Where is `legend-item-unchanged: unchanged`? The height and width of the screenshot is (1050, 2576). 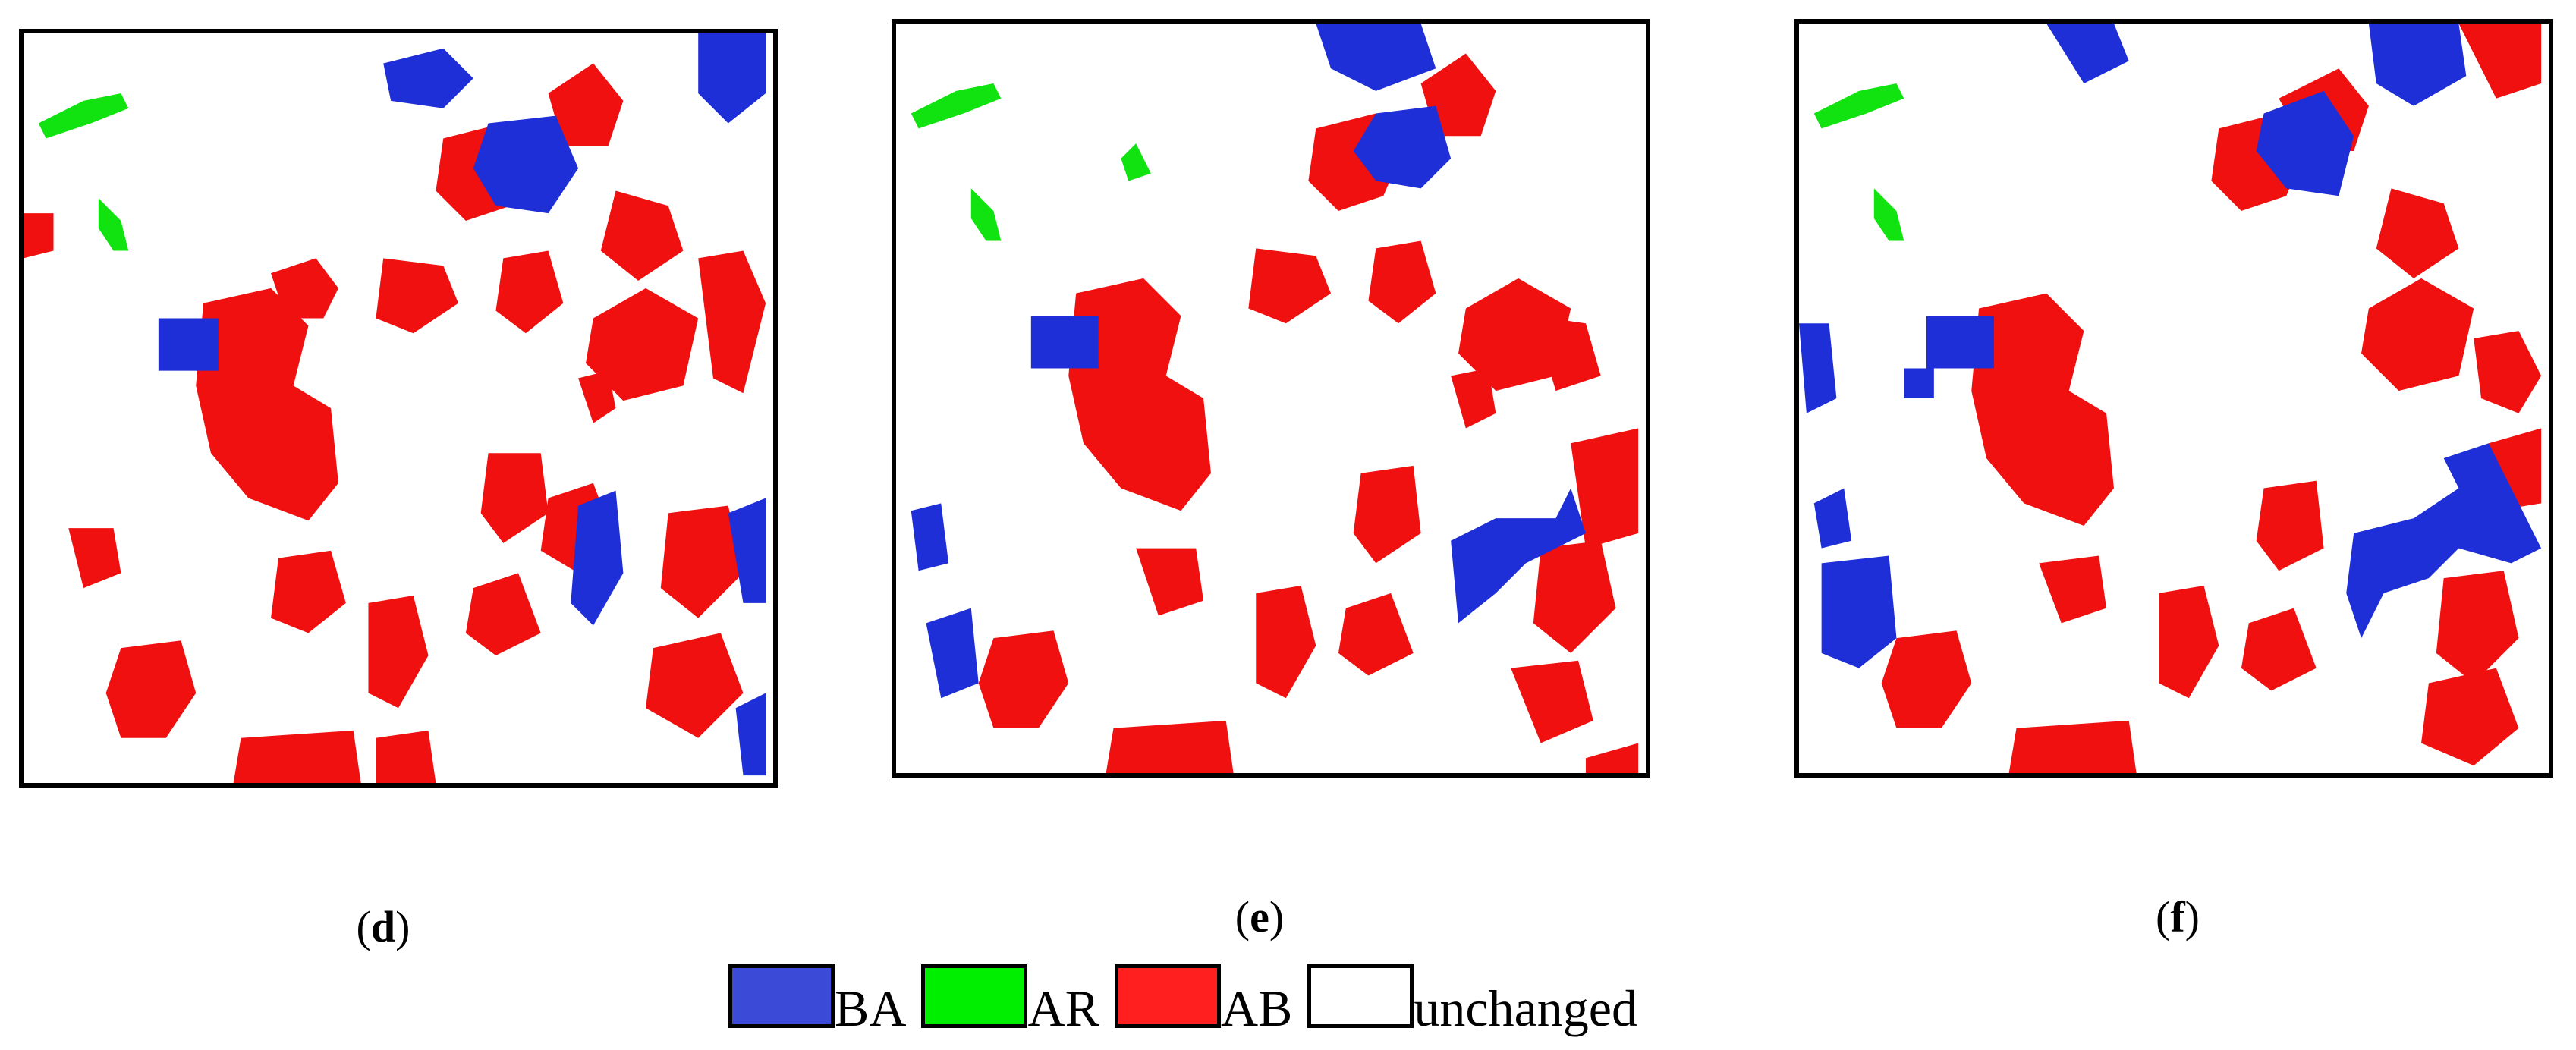 legend-item-unchanged: unchanged is located at coordinates (1472, 999).